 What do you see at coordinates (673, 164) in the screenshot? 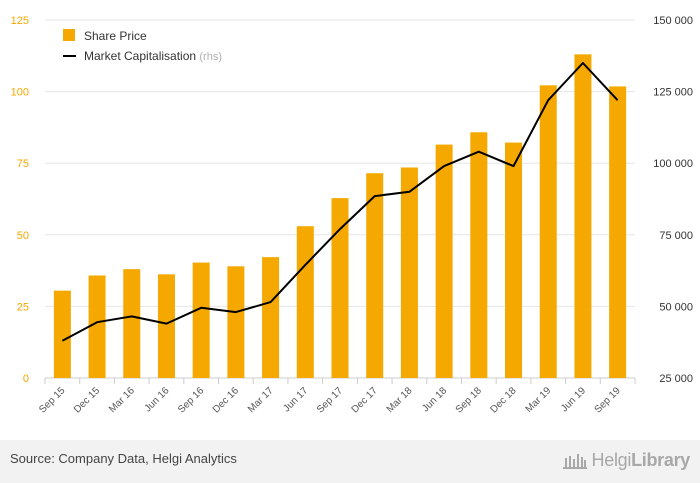
I see `y-right-tick-label: 100 000` at bounding box center [673, 164].